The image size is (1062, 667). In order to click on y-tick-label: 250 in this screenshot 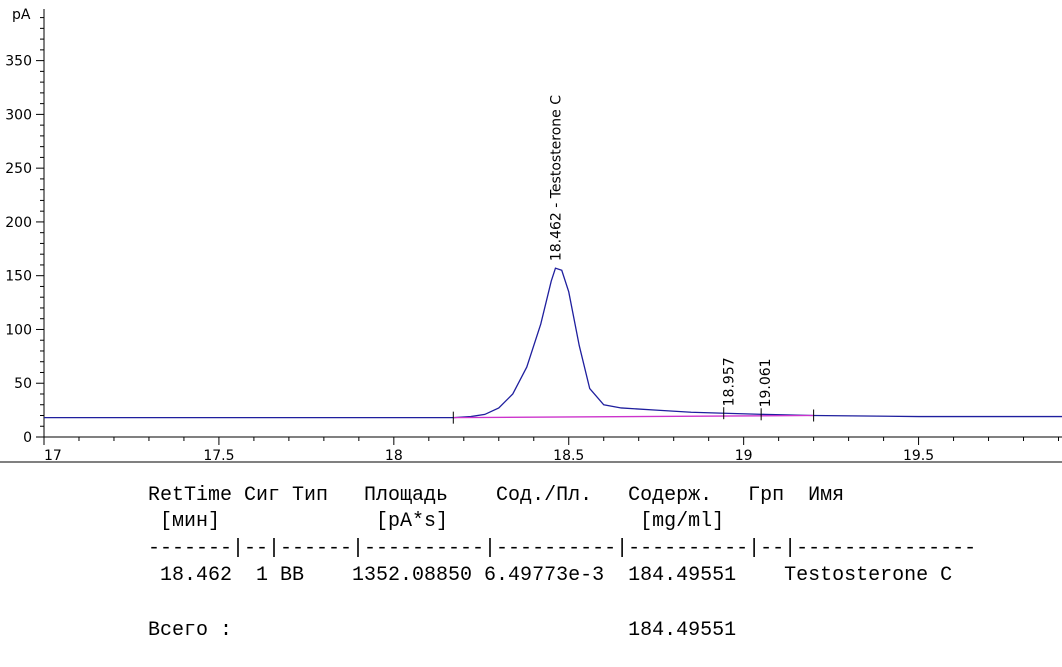, I will do `click(18, 169)`.